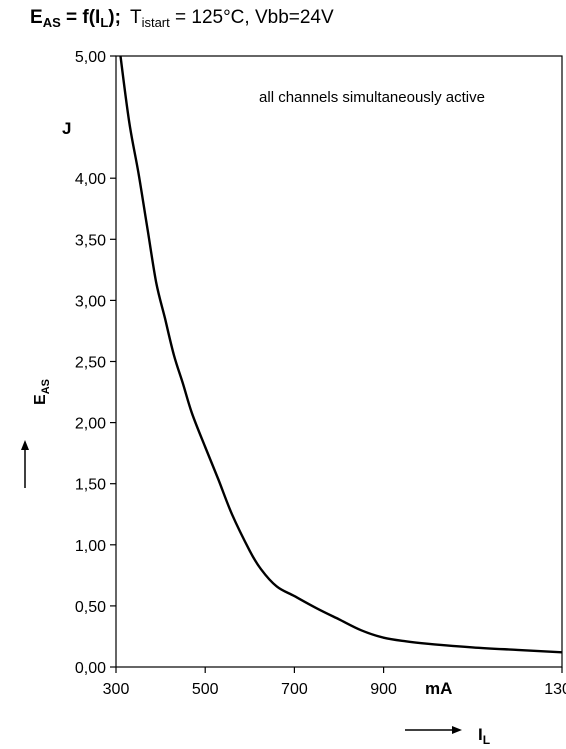 This screenshot has width=566, height=749. Describe the element at coordinates (156, 22) in the screenshot. I see `title-cond-sub: istart` at that location.